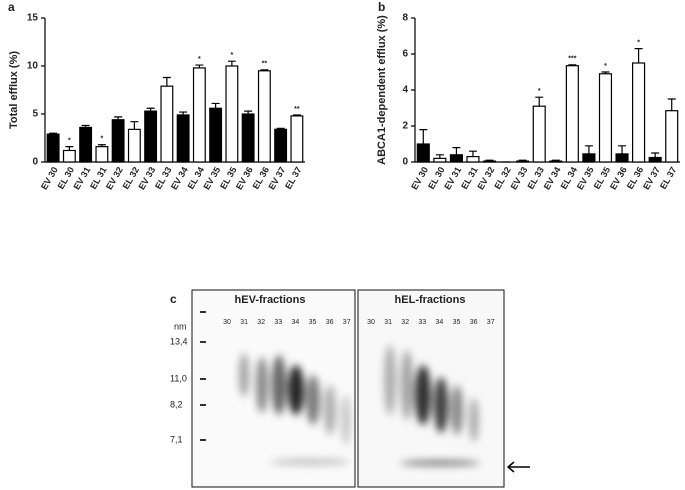 Image resolution: width=685 pixels, height=490 pixels. Describe the element at coordinates (382, 90) in the screenshot. I see `y-axis-label: ABCA1-dependent efflux (%)` at that location.